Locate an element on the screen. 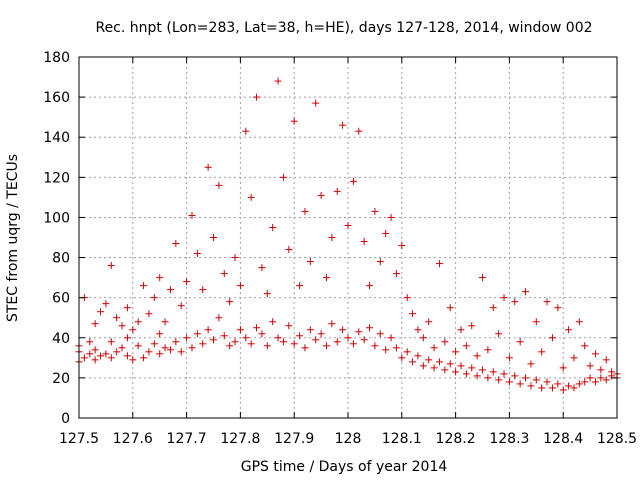  x-axis-label: GPS time / Days of year 2014 is located at coordinates (344, 467).